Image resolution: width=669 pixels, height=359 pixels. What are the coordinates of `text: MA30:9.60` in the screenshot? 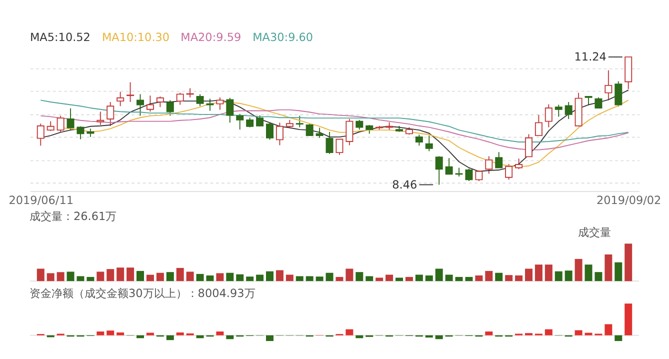 It's located at (283, 37).